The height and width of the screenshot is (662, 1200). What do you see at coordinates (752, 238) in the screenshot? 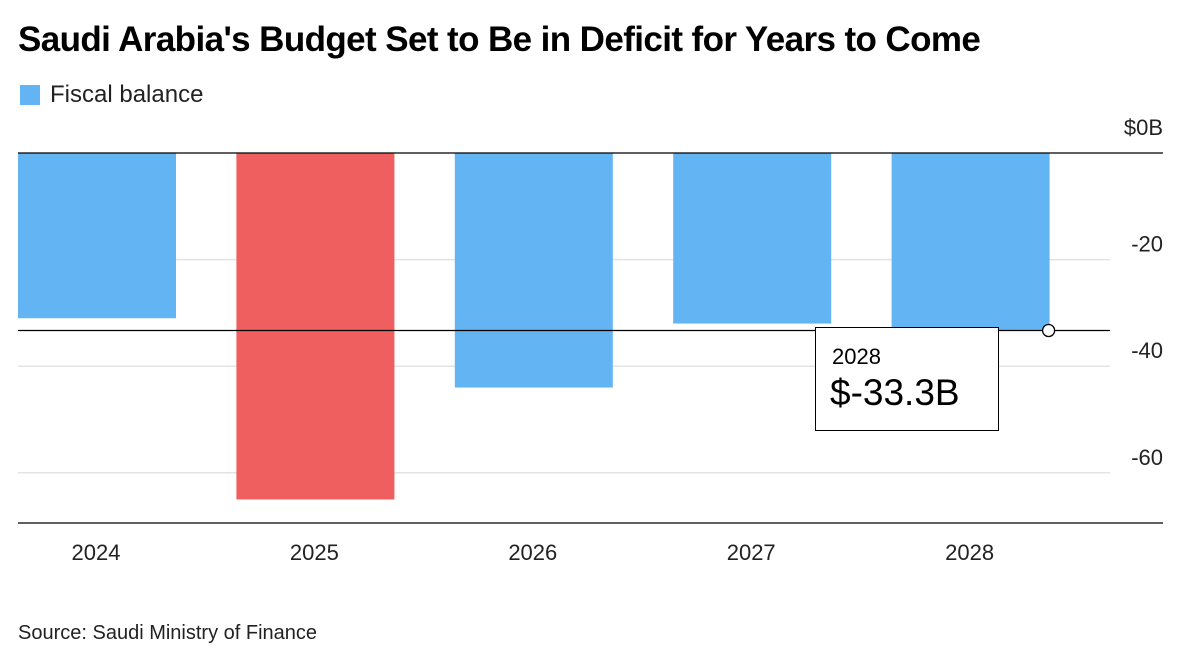
I see `bar-2027` at bounding box center [752, 238].